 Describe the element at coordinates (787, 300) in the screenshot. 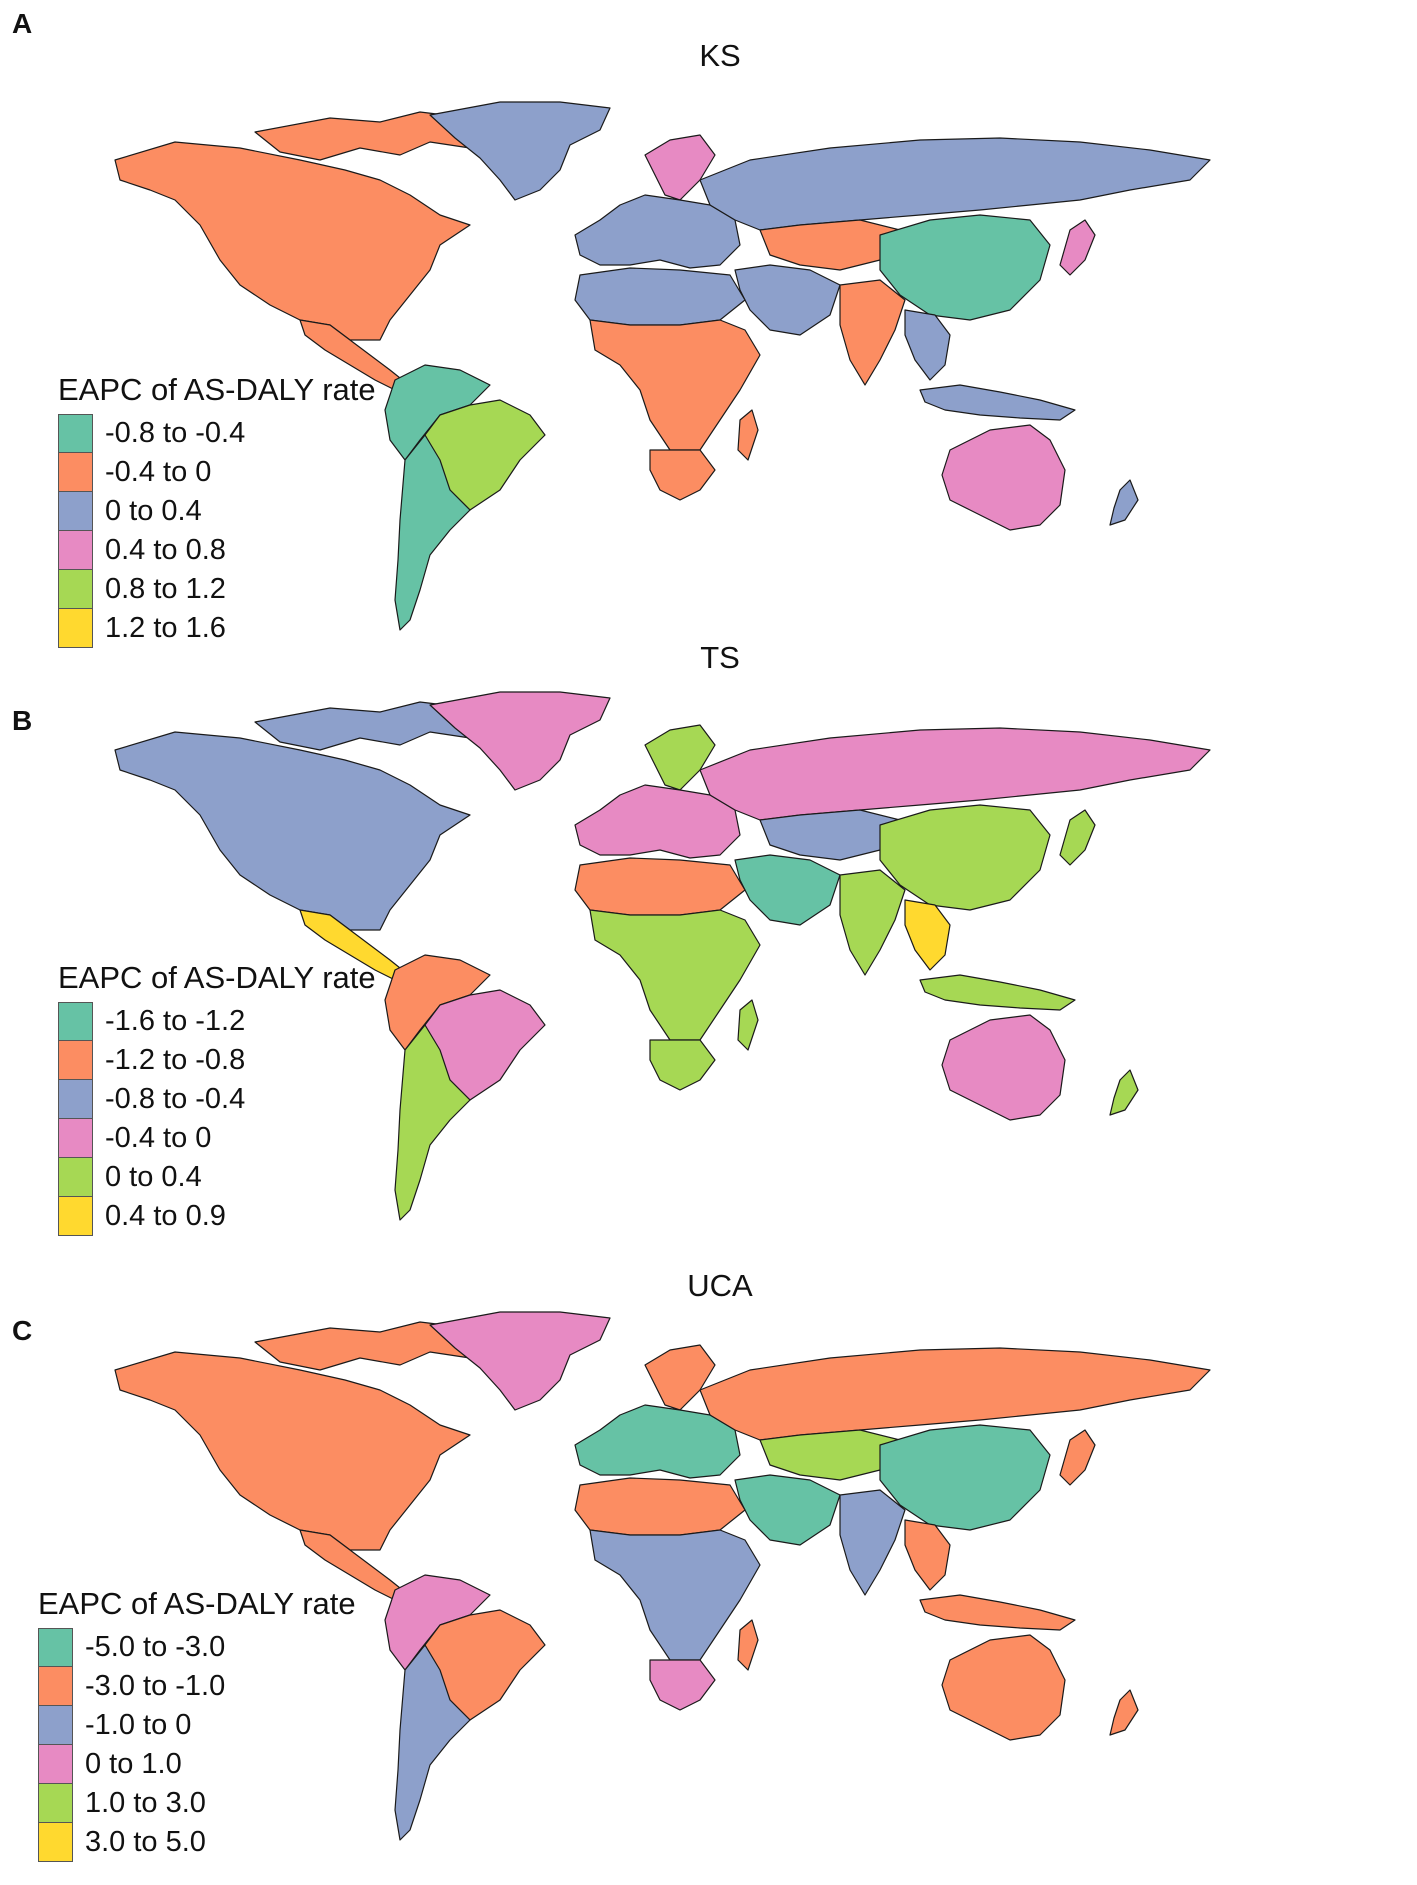

I see `region-middle-east` at that location.